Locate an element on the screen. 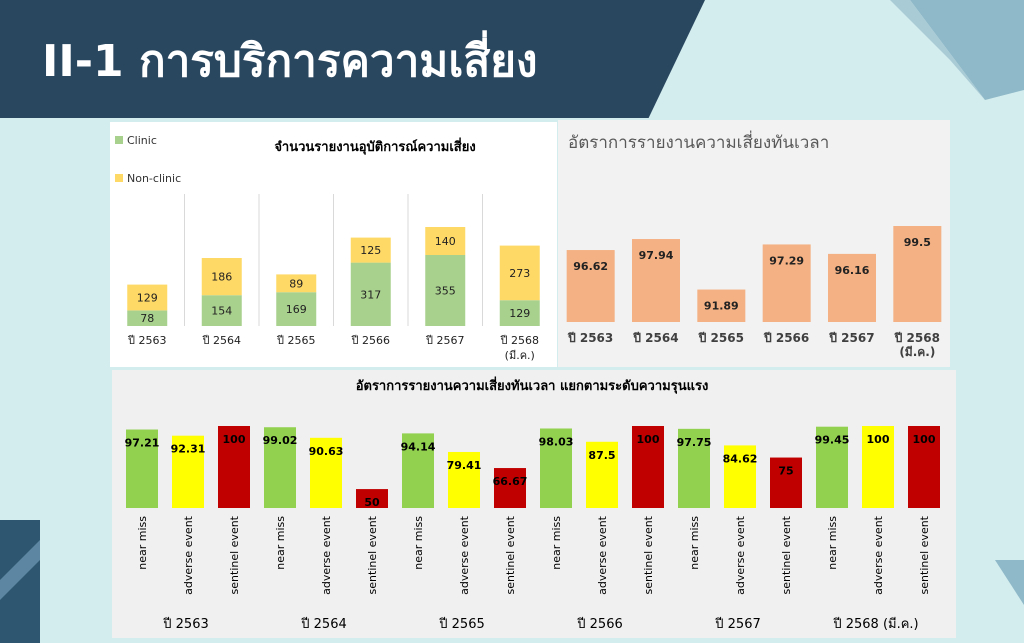 The width and height of the screenshot is (1024, 643). decorative-shape-top-right is located at coordinates (957, 50).